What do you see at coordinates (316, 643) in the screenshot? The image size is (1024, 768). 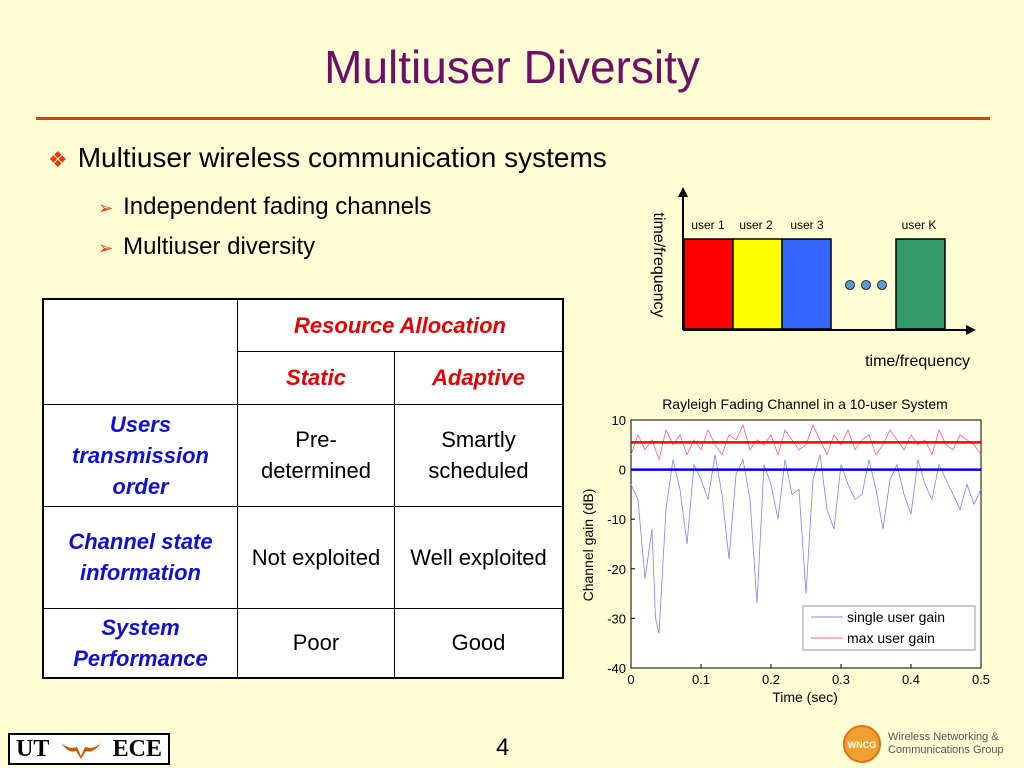 I see `cell-static: Poor` at bounding box center [316, 643].